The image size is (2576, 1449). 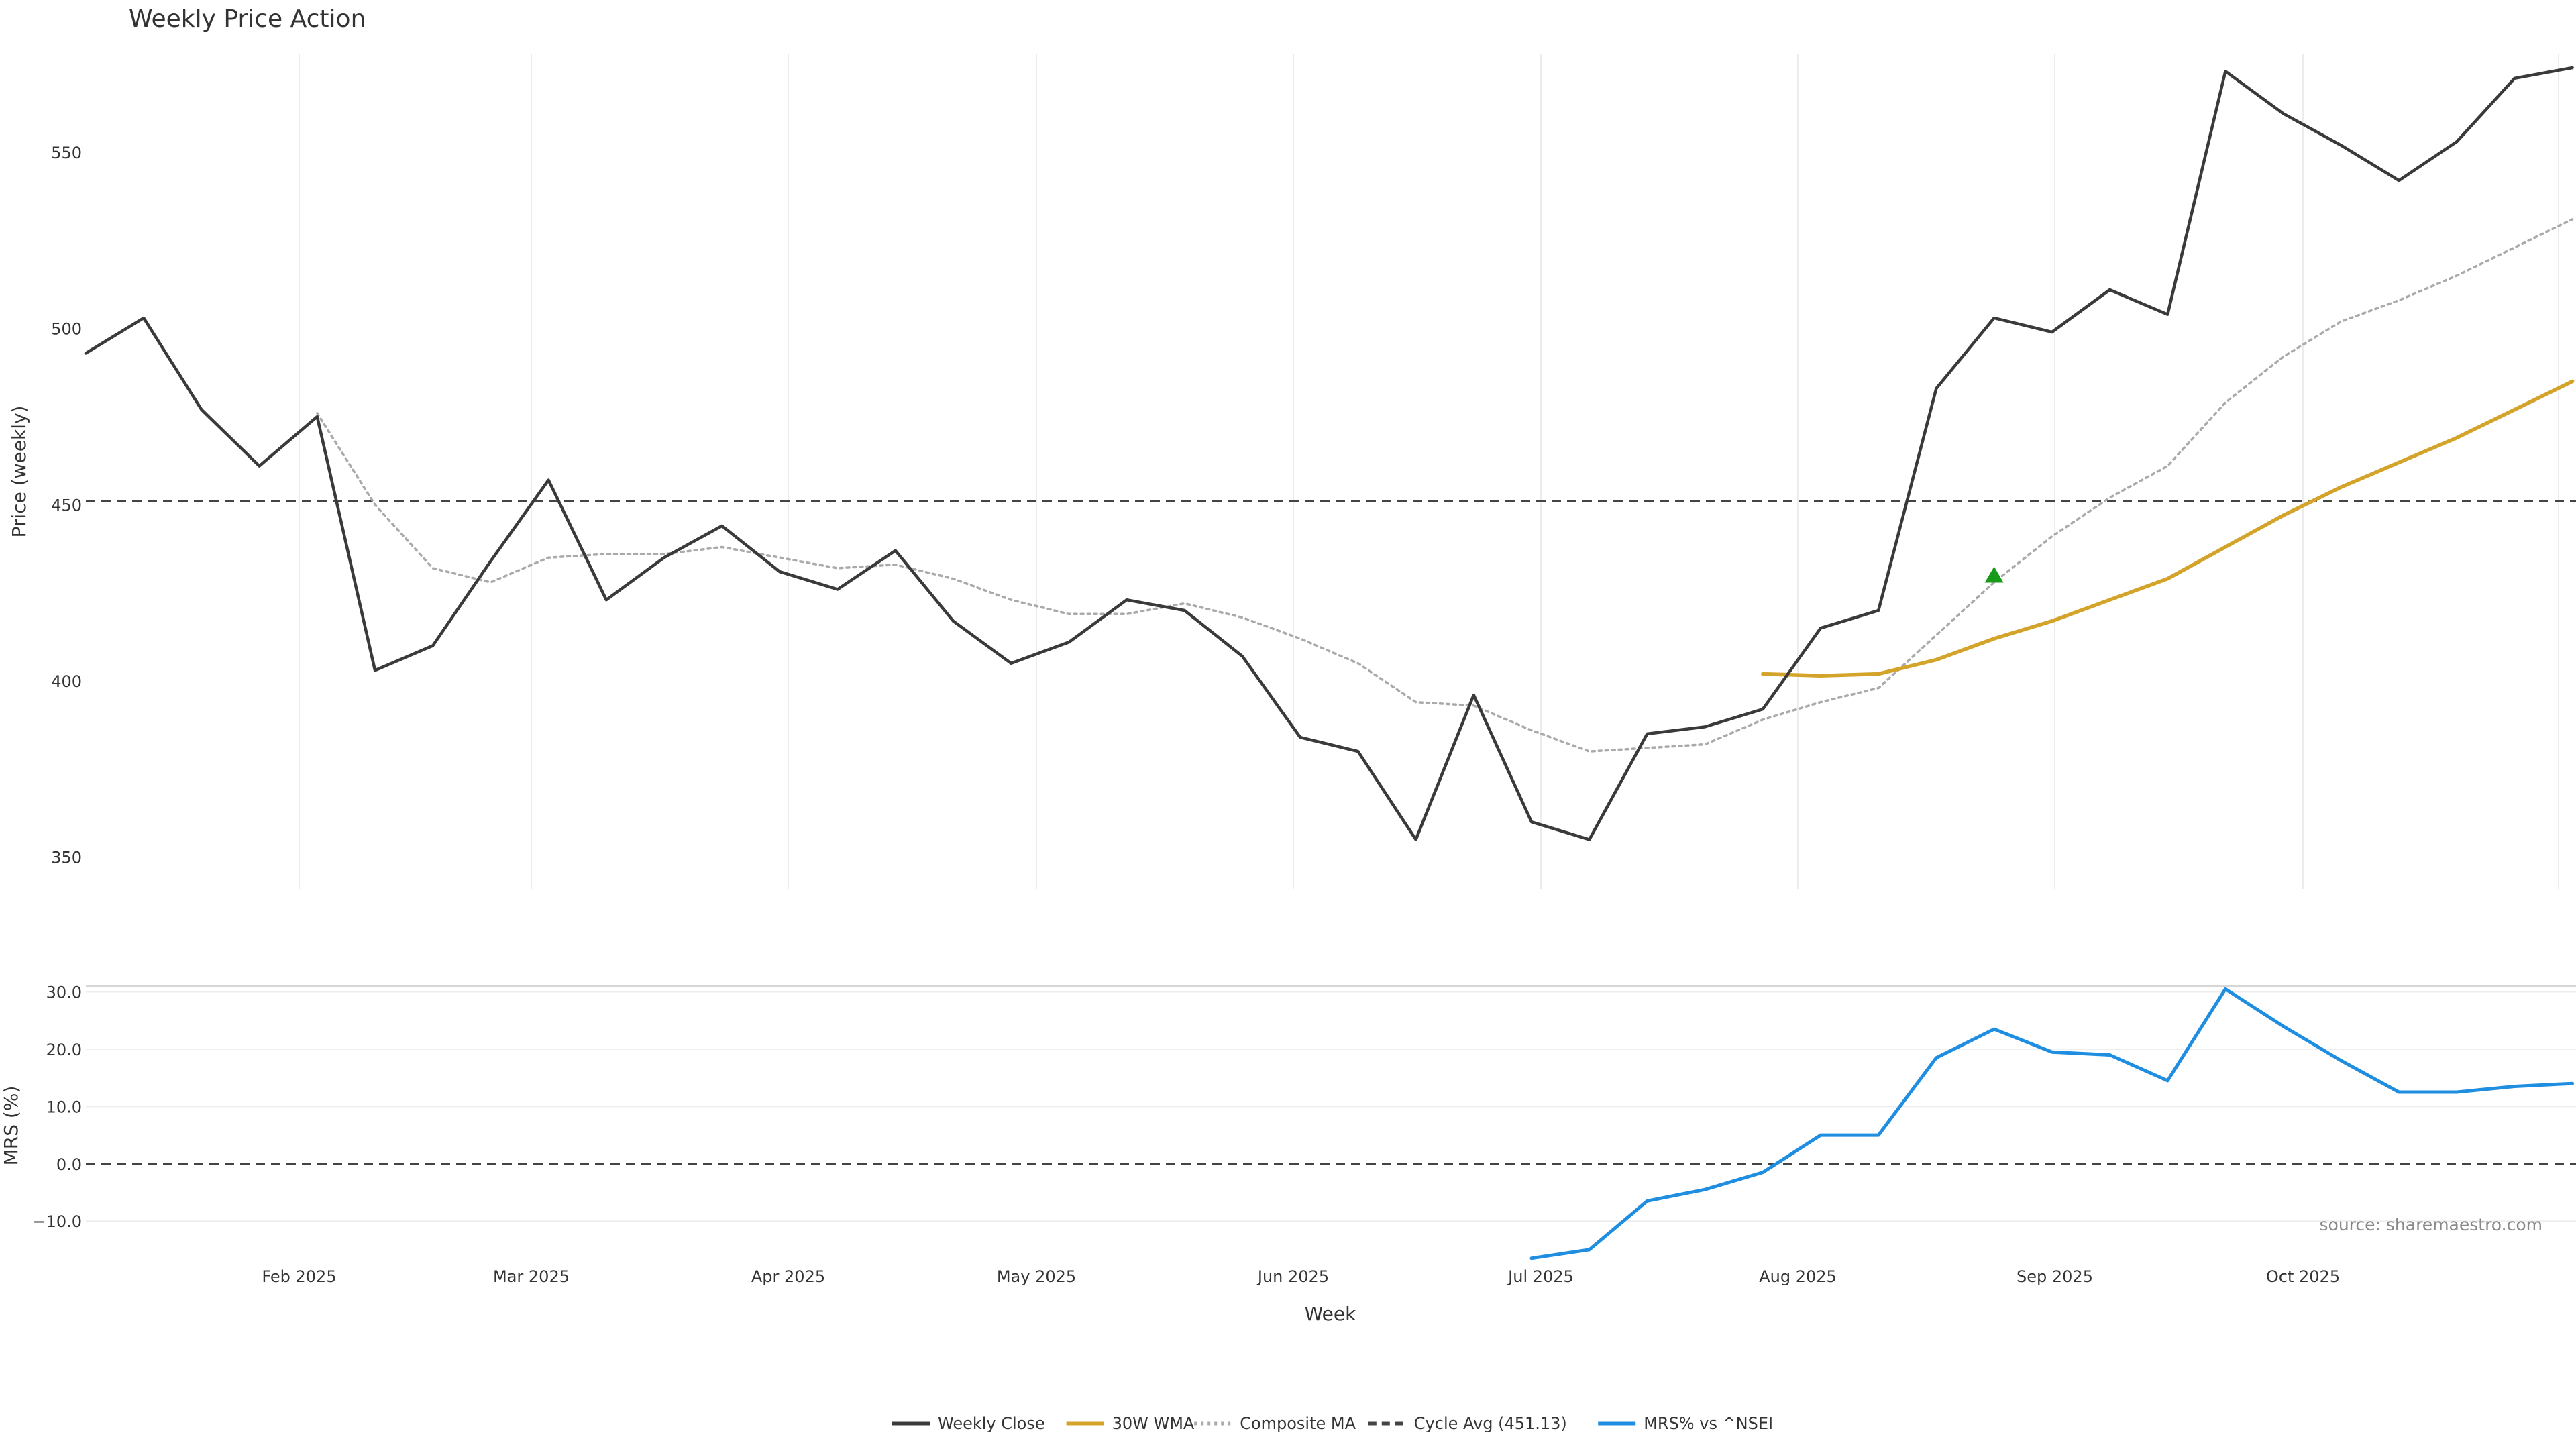 I want to click on series-30w-wma, so click(x=2168, y=528).